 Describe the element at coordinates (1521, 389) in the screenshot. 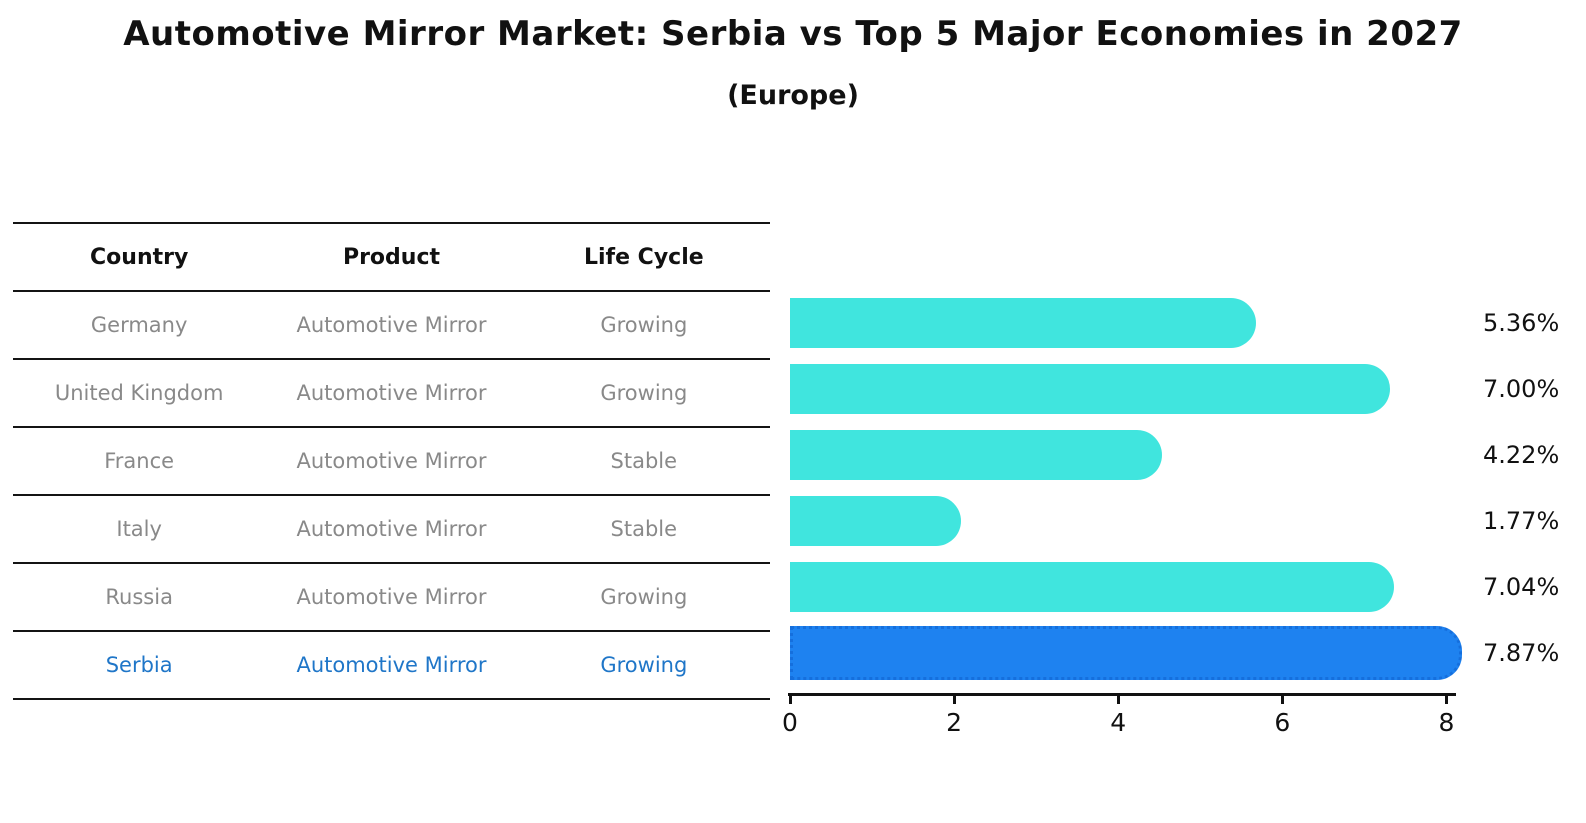

I see `bar-value-label: 7.00%` at that location.